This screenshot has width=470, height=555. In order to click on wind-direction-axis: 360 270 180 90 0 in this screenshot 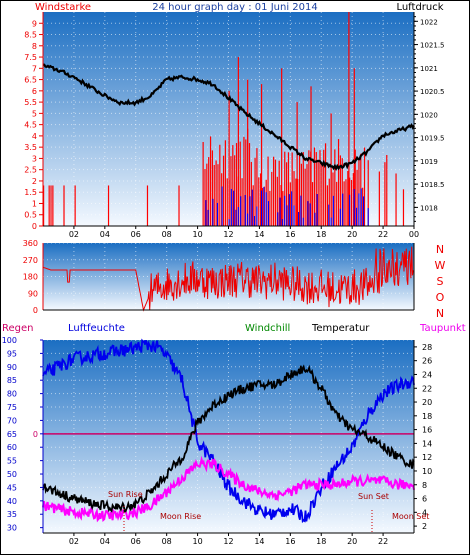, I will do `click(219, 277)`.